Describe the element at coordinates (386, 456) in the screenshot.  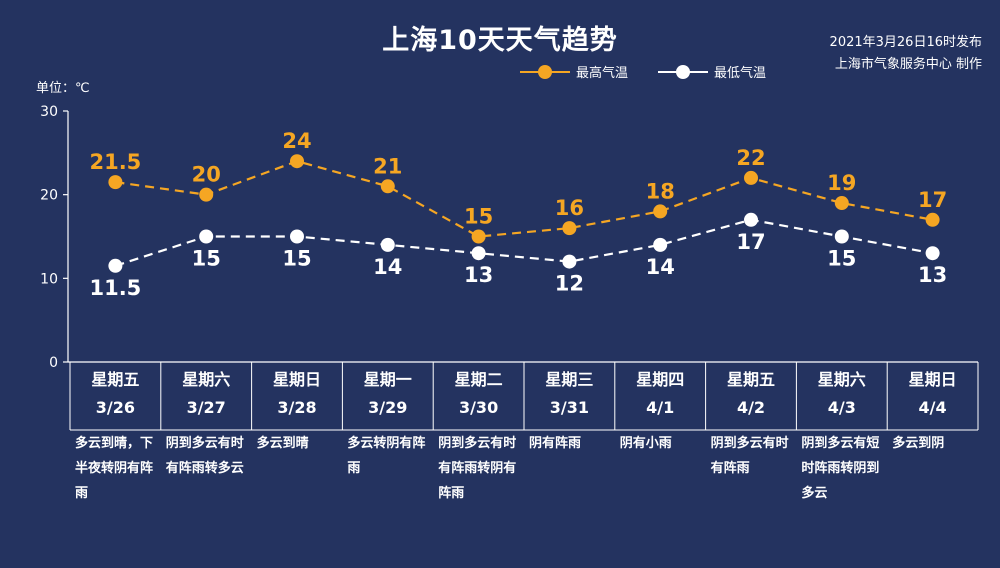
I see `weather-description: 多云转阴有阵雨` at that location.